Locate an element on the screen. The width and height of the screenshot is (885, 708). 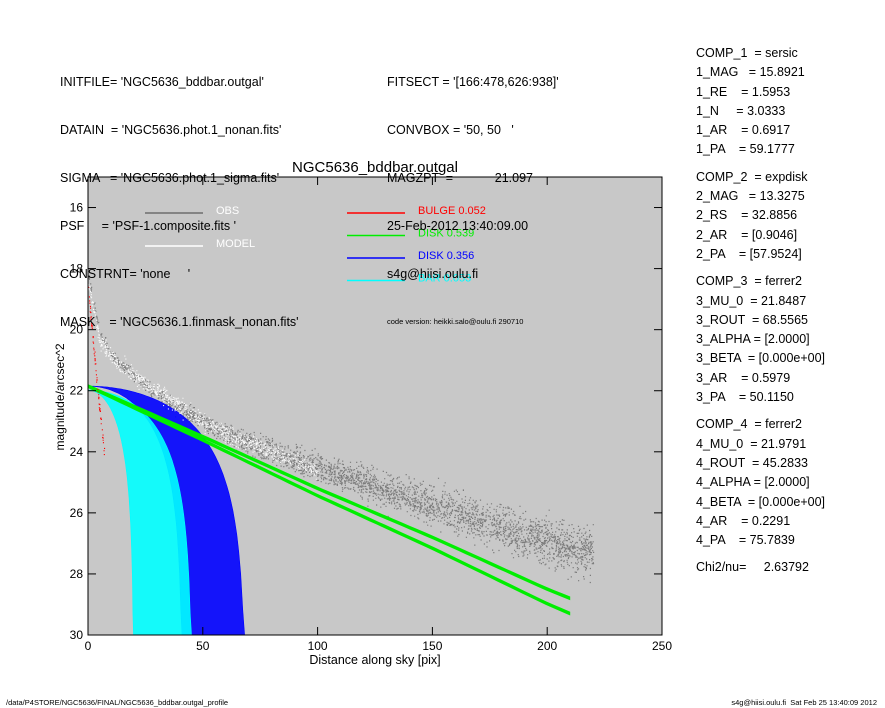
component-param-row: COMP_2 = expdisk is located at coordinates (752, 176).